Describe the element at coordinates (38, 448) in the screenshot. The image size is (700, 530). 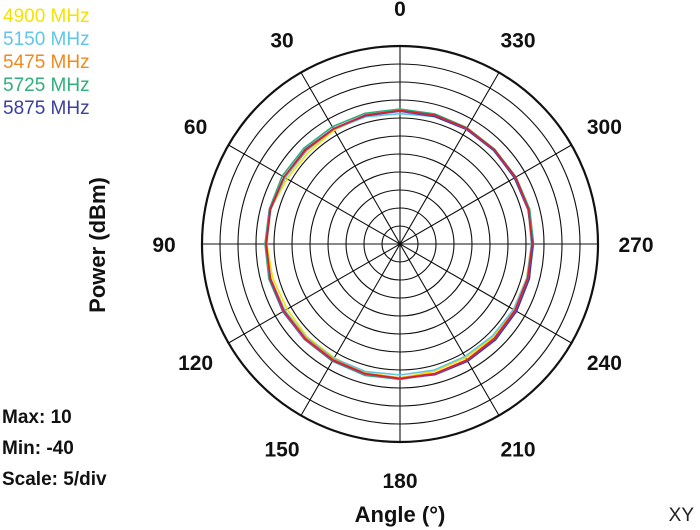
I see `stat-min: Min: -40` at that location.